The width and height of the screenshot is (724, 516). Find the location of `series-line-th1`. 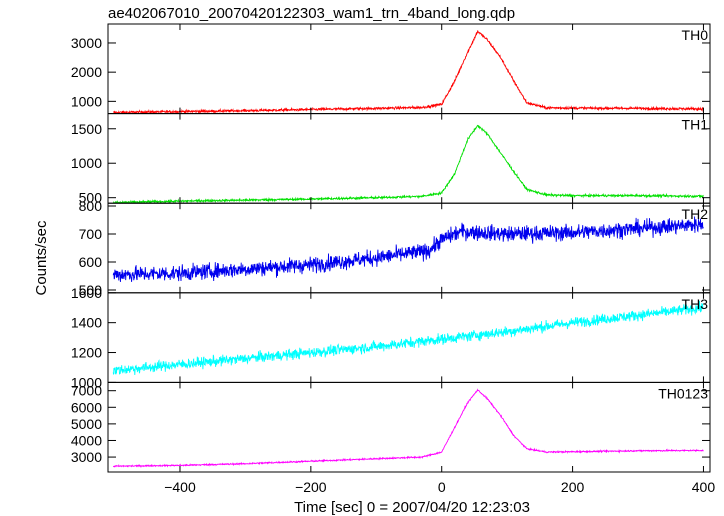

series-line-th1 is located at coordinates (408, 164).